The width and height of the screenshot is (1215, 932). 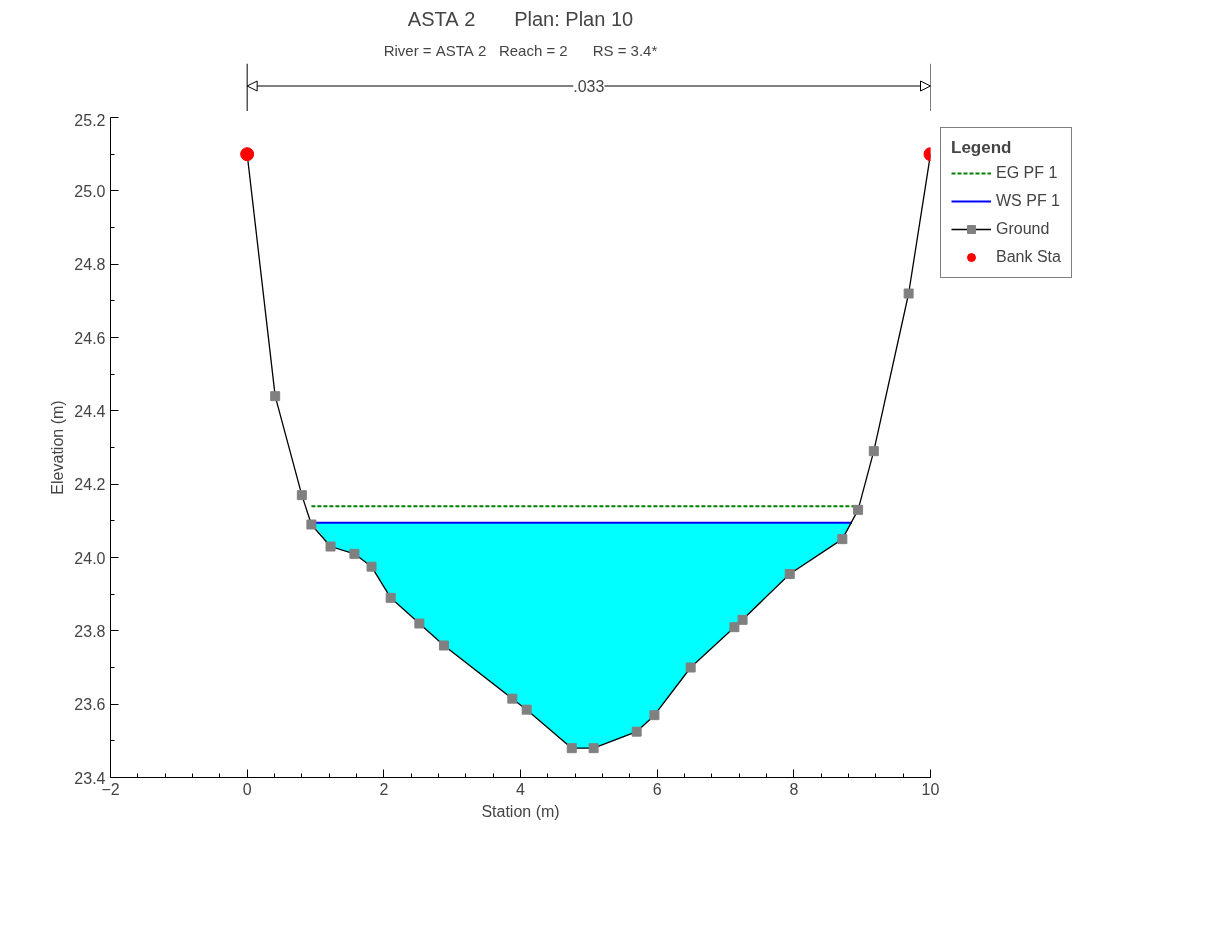 What do you see at coordinates (90, 191) in the screenshot?
I see `y-tick-label: 25.0` at bounding box center [90, 191].